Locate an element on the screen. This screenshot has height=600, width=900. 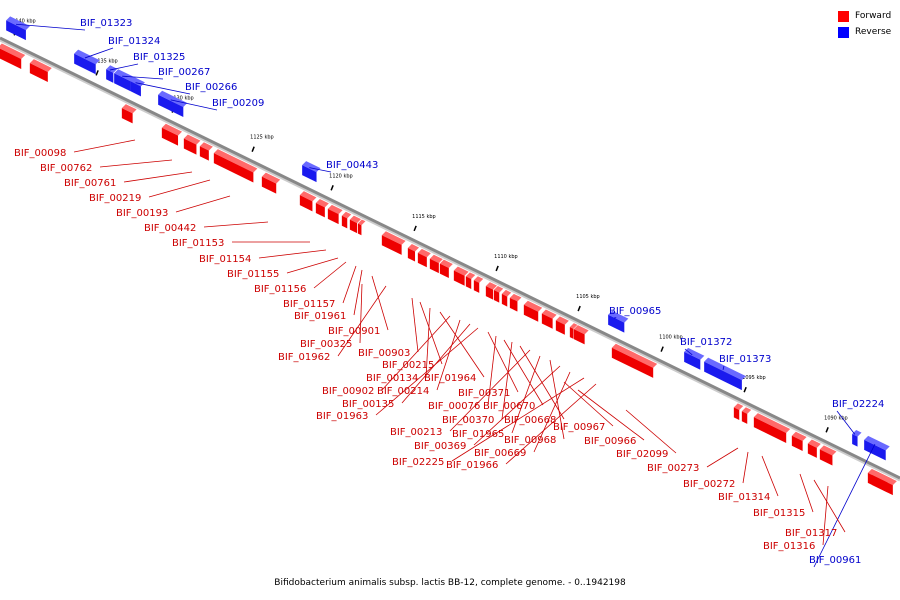
gene-label-reverse: BIF_00267 is located at coordinates (184, 72).